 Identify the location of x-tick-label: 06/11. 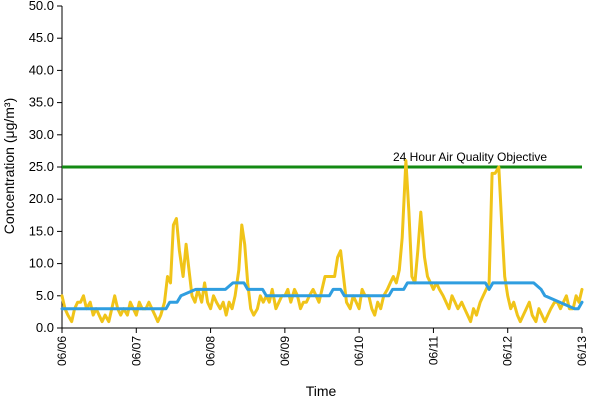
(433, 350).